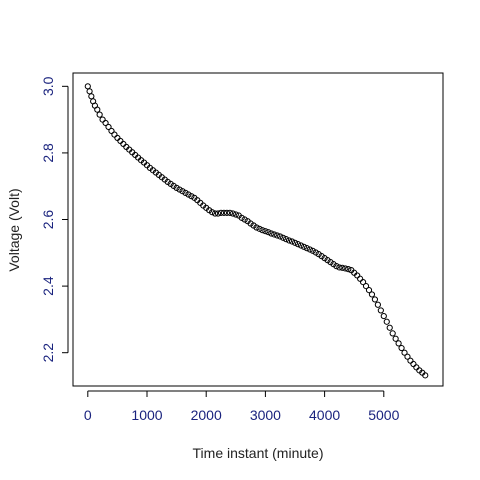 The image size is (480, 480). I want to click on y-axis: 2.2 2.4 2.6 2.8 3.0, so click(54, 219).